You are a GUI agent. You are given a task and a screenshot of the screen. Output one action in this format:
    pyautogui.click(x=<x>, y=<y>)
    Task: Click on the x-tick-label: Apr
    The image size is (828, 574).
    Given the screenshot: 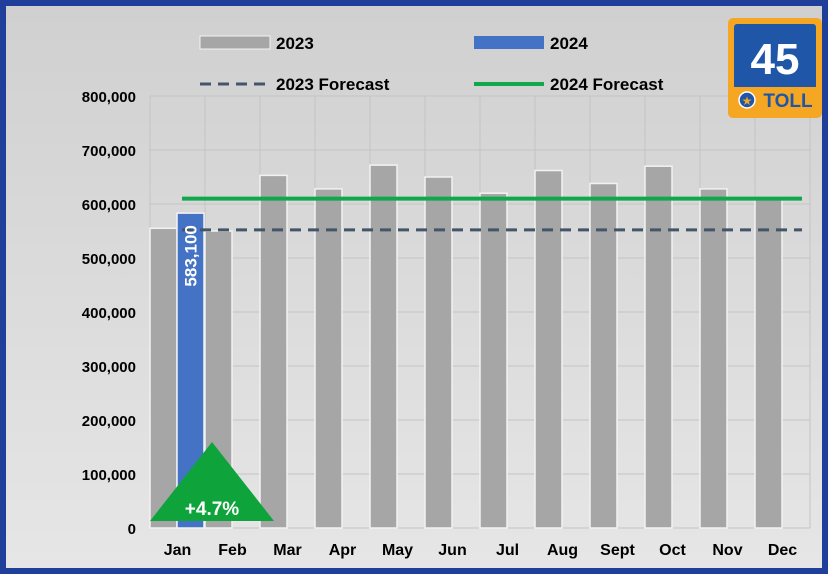 What is the action you would take?
    pyautogui.click(x=343, y=550)
    